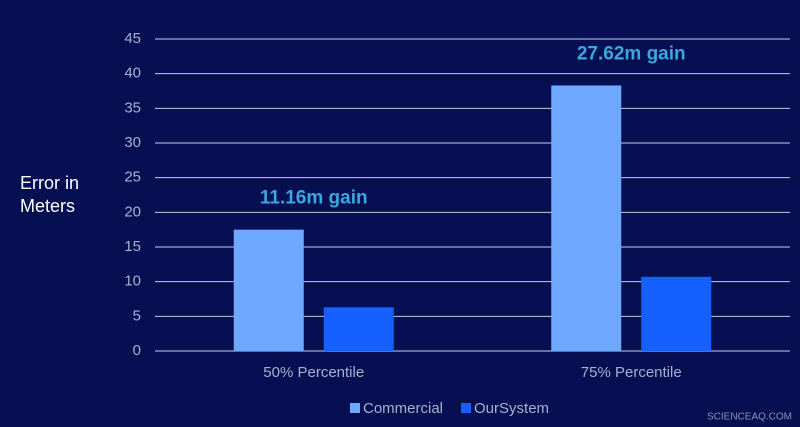 The height and width of the screenshot is (427, 800). Describe the element at coordinates (132, 107) in the screenshot. I see `y-tick-label: 35` at that location.